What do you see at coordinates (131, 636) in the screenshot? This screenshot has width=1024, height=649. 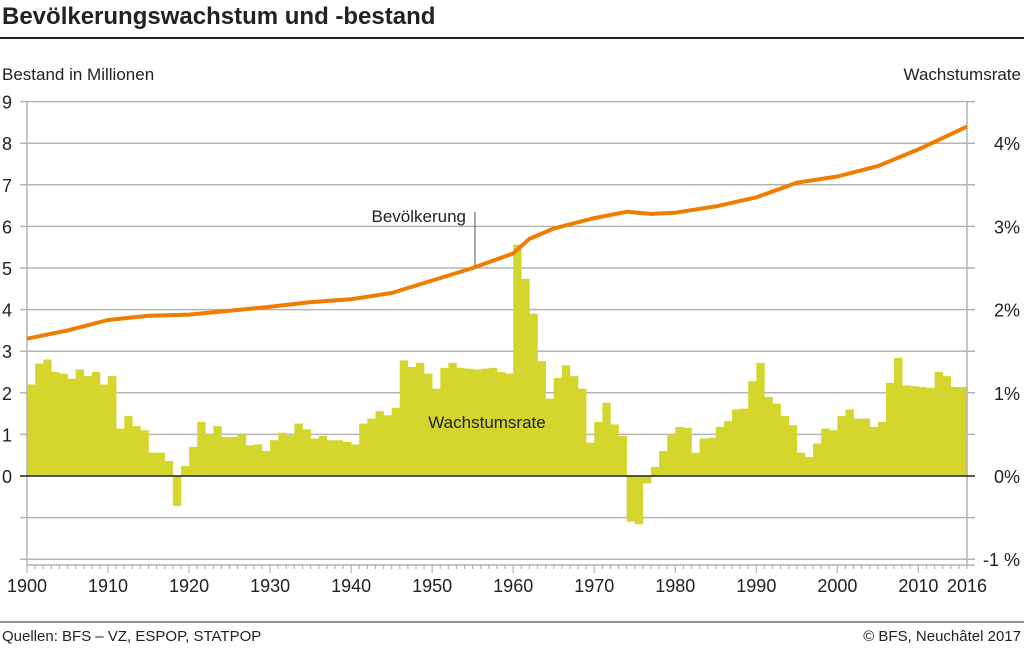 I see `source-note: Quellen: BFS – VZ, ESPOP, STATPOP` at bounding box center [131, 636].